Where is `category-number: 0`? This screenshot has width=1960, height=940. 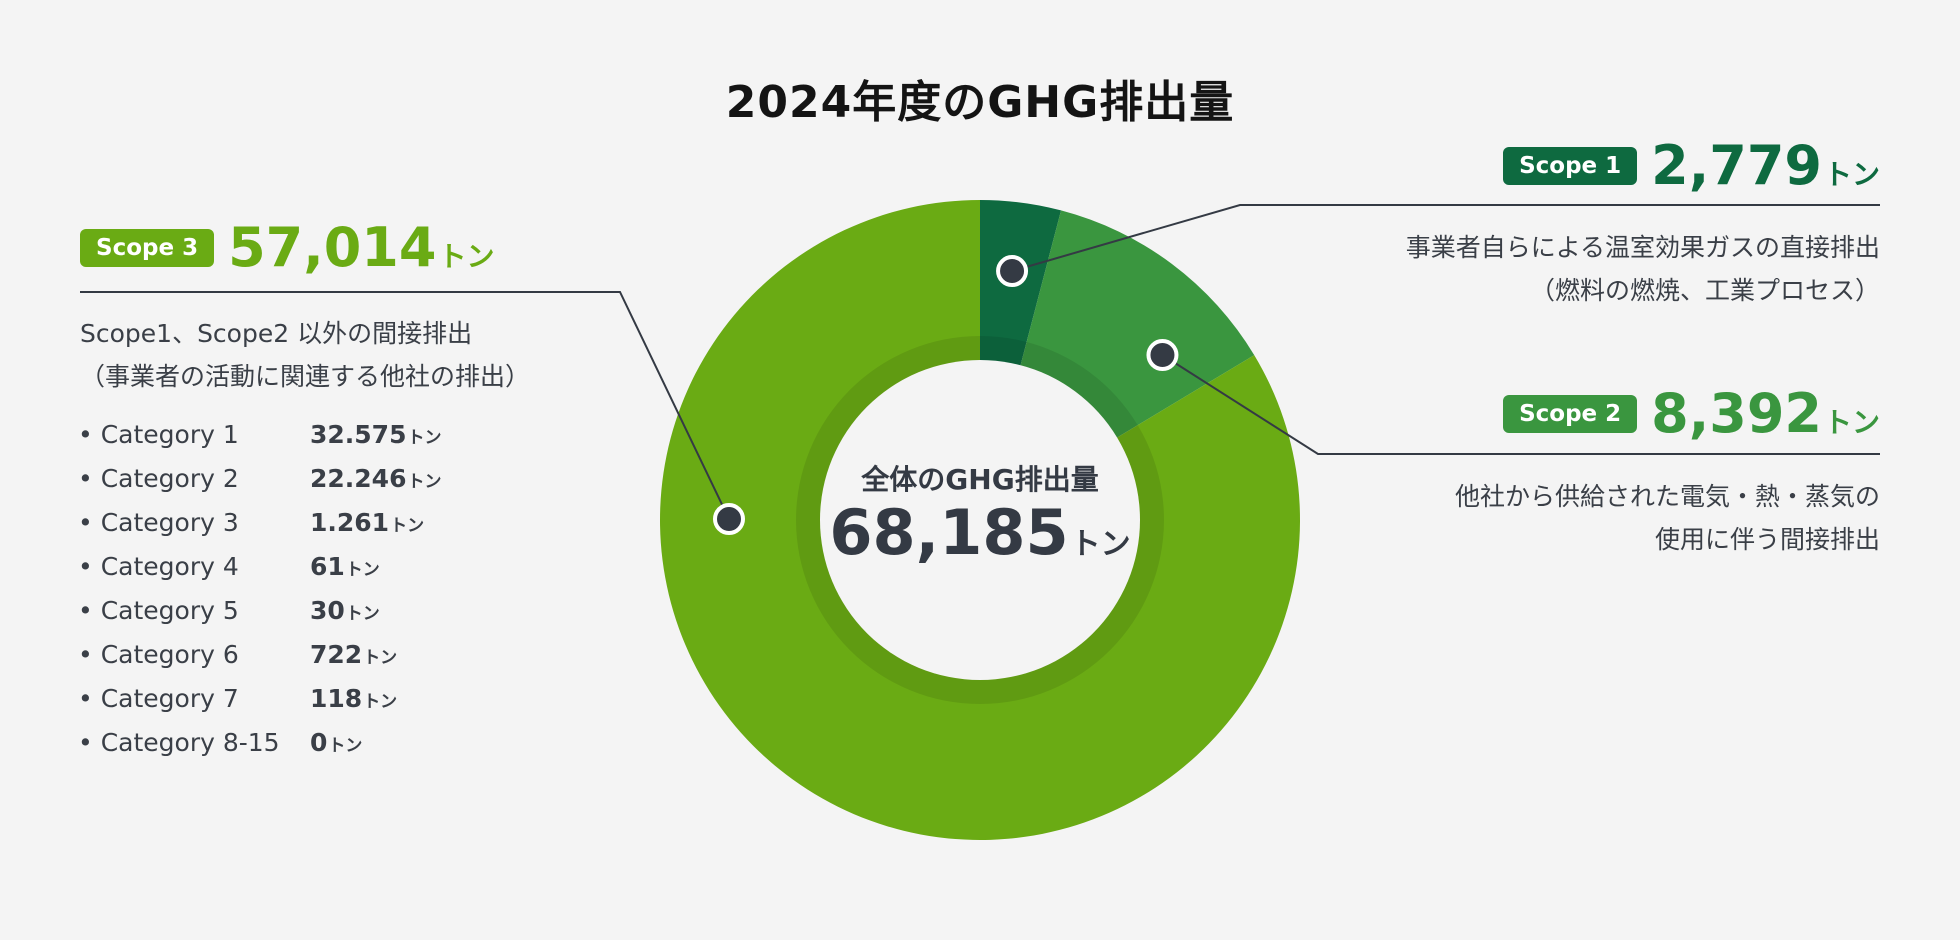 category-number: 0 is located at coordinates (319, 742).